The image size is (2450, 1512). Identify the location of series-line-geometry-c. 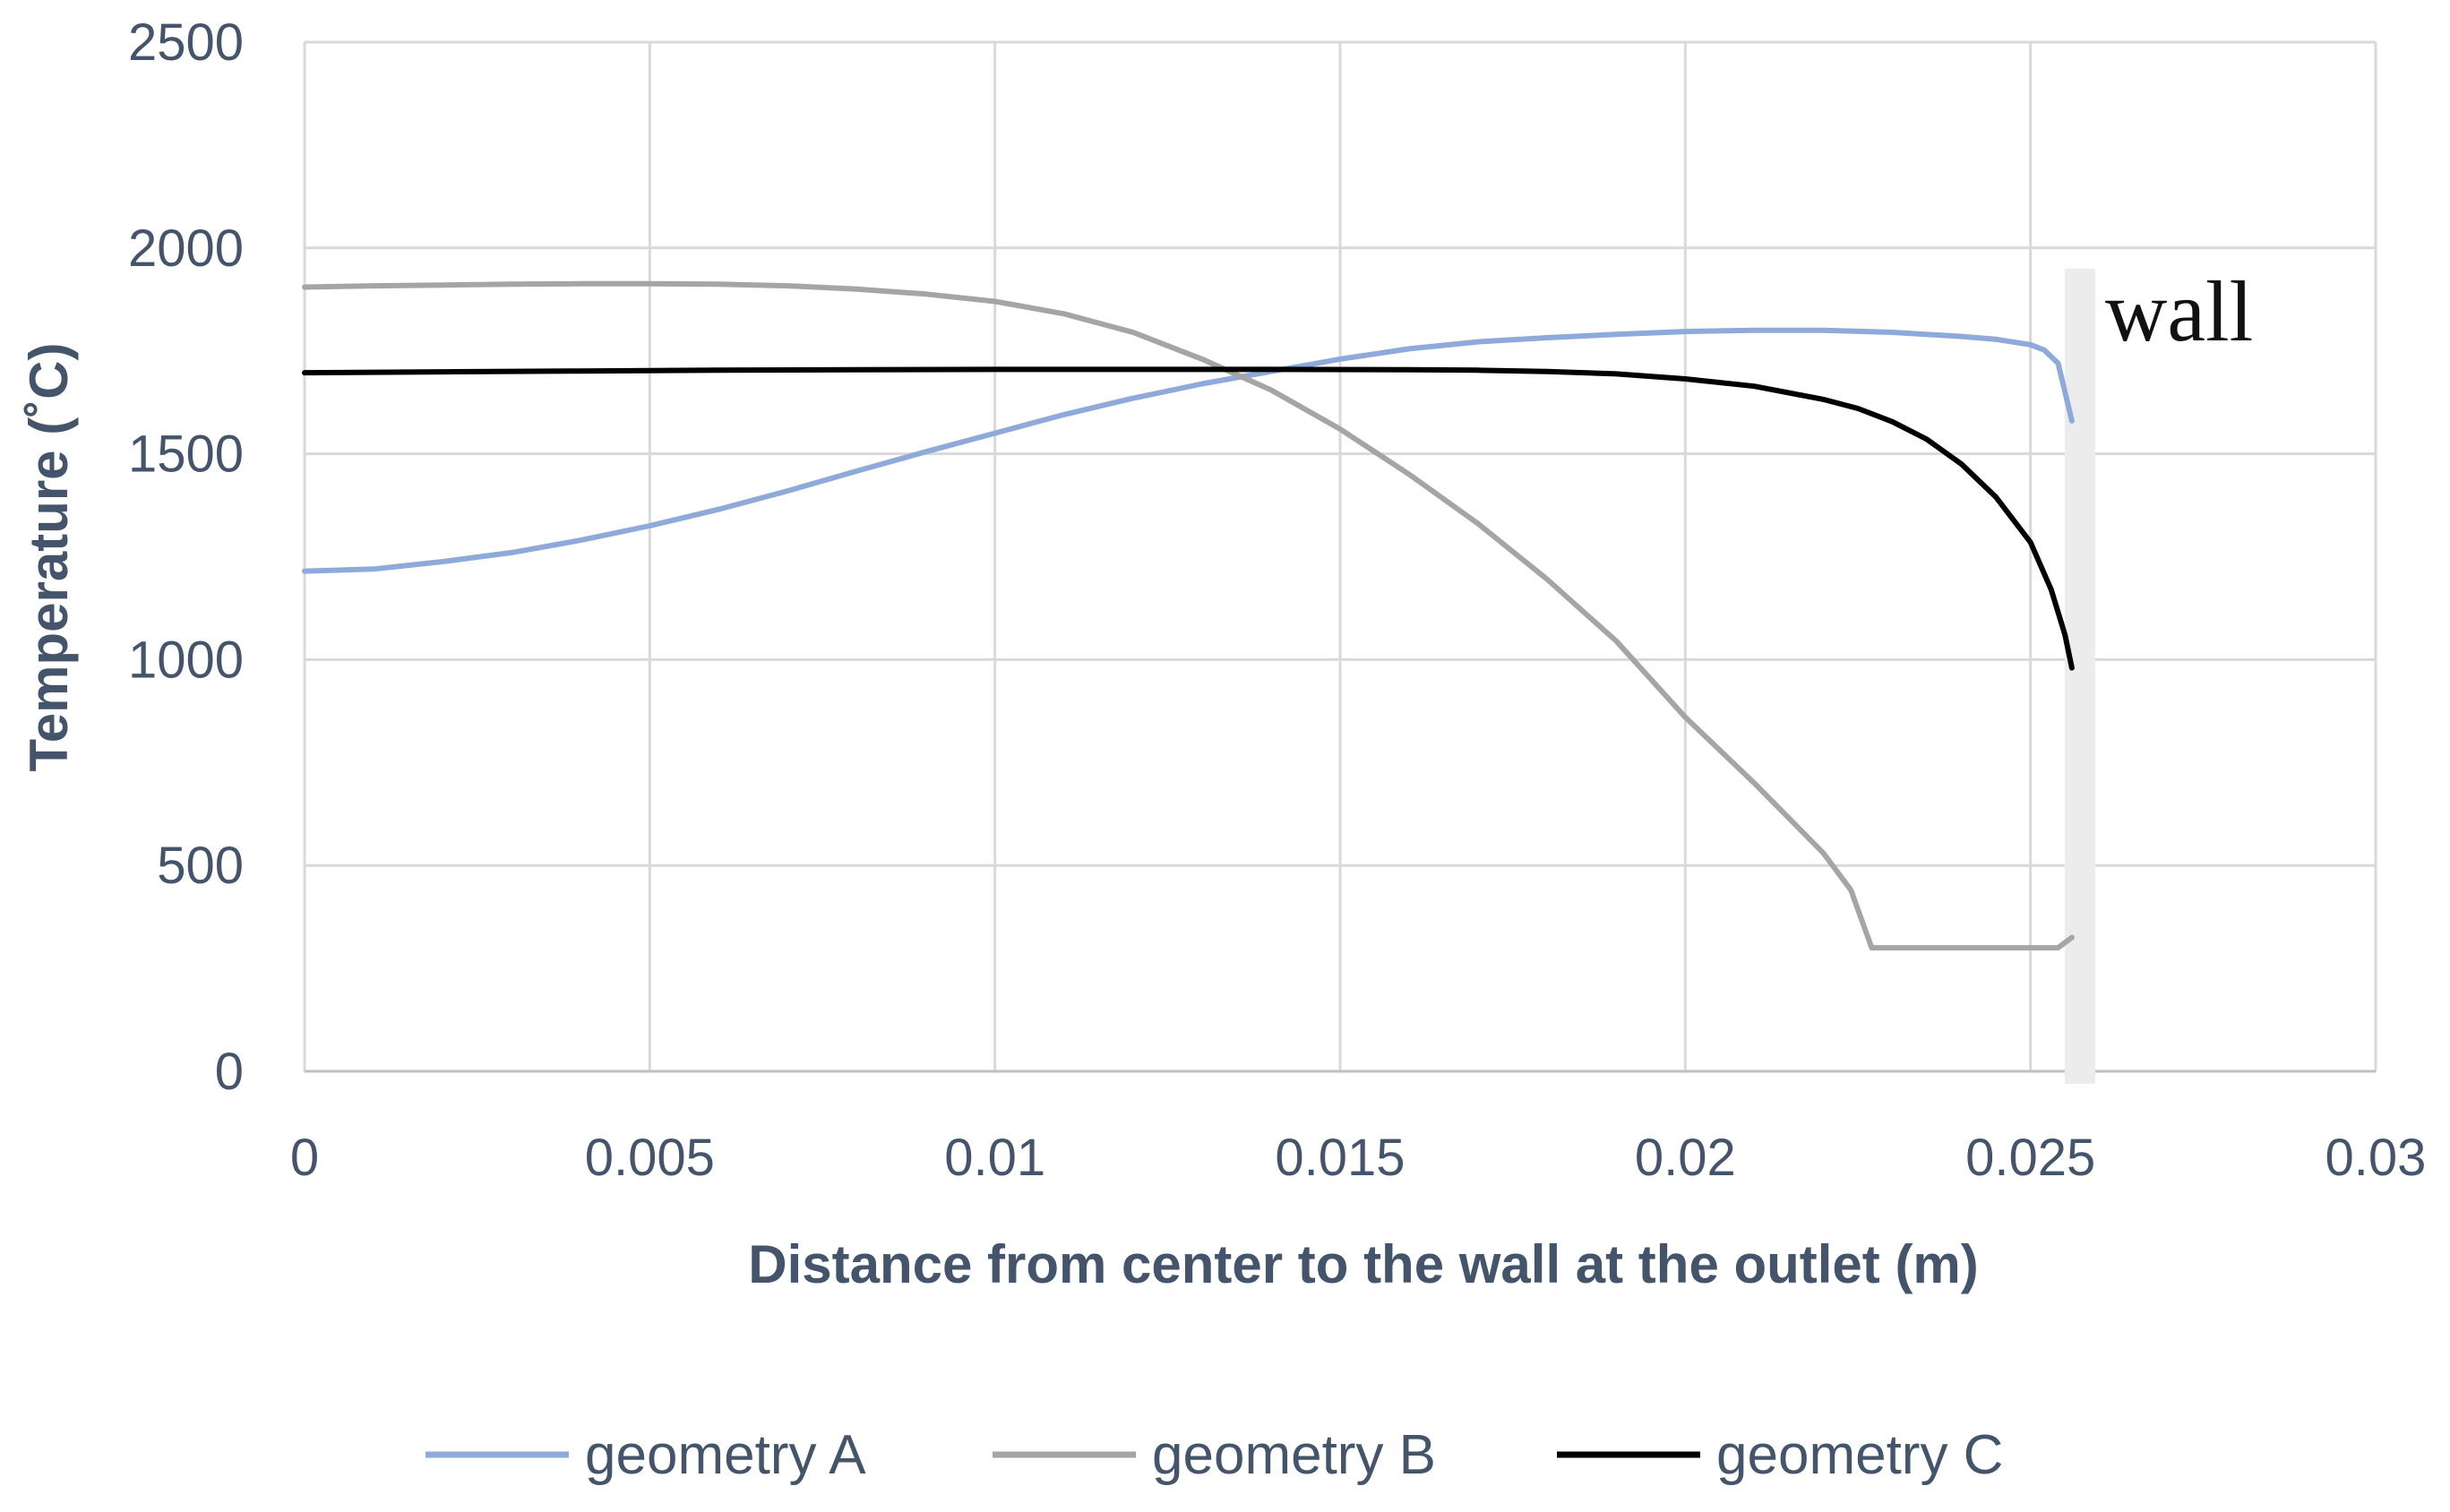
(1189, 519).